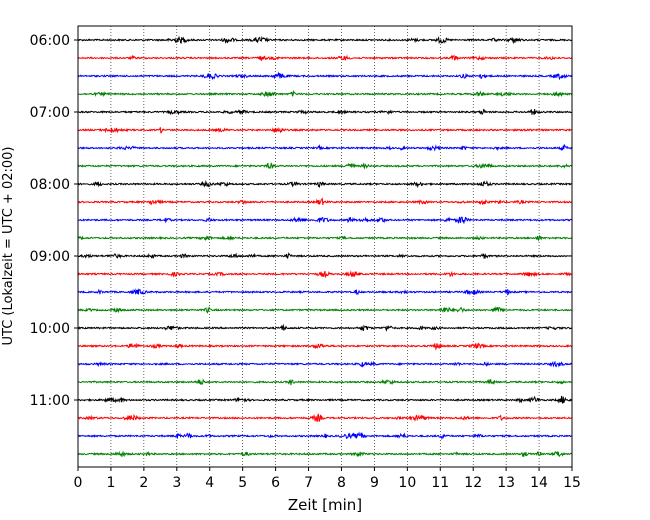 The height and width of the screenshot is (520, 650). Describe the element at coordinates (50, 185) in the screenshot. I see `y-tick-label: 08:00` at that location.